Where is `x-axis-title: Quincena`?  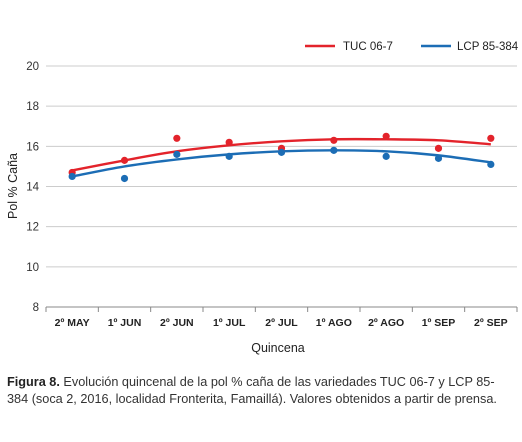
x-axis-title: Quincena is located at coordinates (278, 348).